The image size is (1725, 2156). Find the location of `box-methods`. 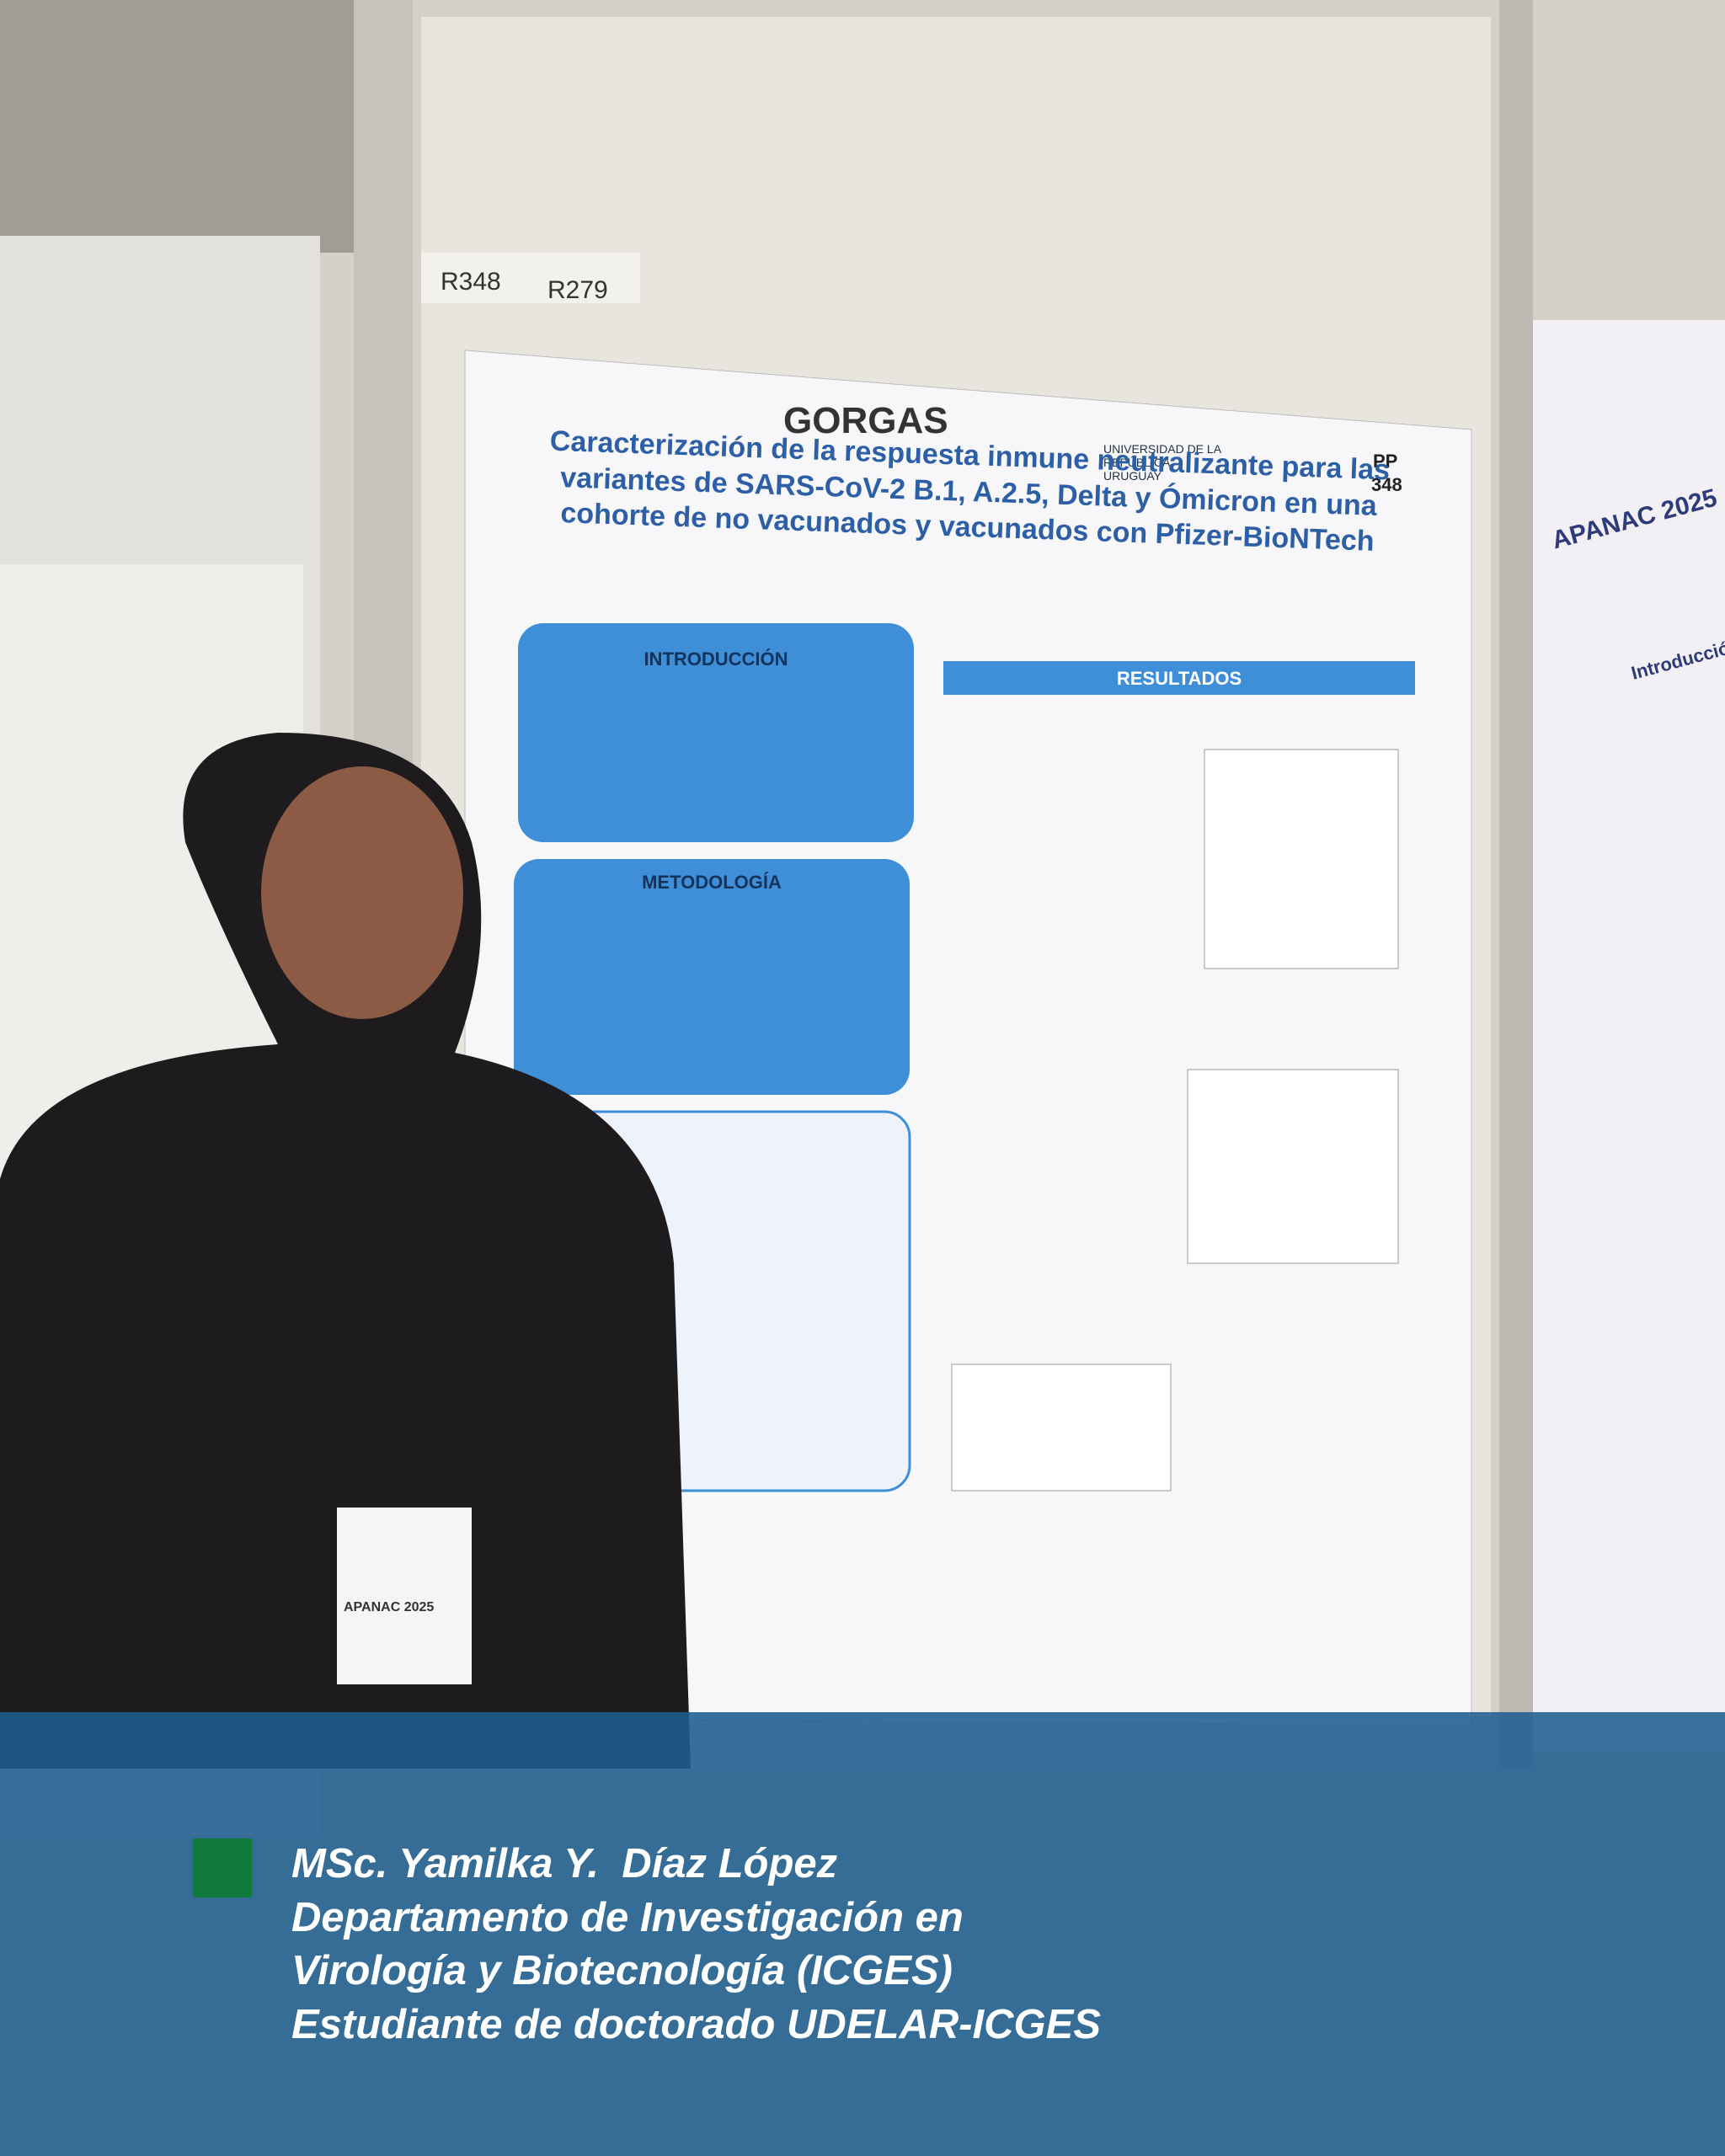

box-methods is located at coordinates (712, 977).